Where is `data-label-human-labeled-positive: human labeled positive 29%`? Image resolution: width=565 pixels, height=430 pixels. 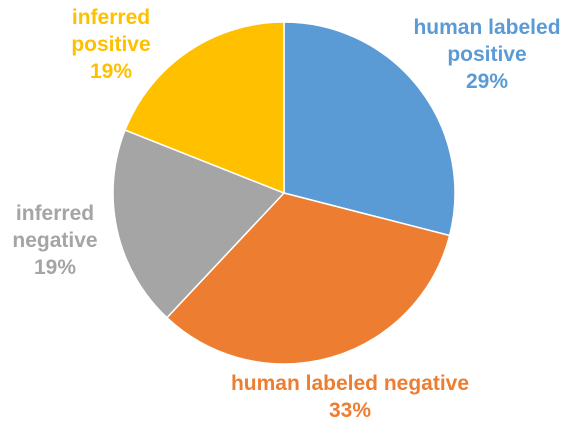
data-label-human-labeled-positive: human labeled positive 29% is located at coordinates (473, 54).